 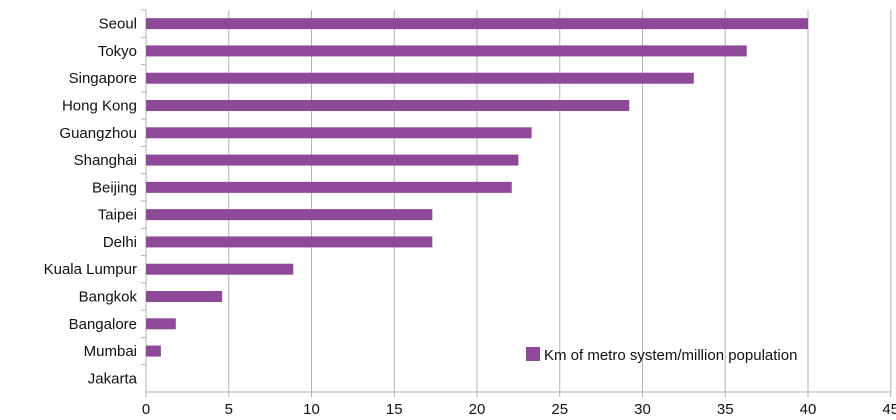 What do you see at coordinates (329, 187) in the screenshot?
I see `bar-beijing` at bounding box center [329, 187].